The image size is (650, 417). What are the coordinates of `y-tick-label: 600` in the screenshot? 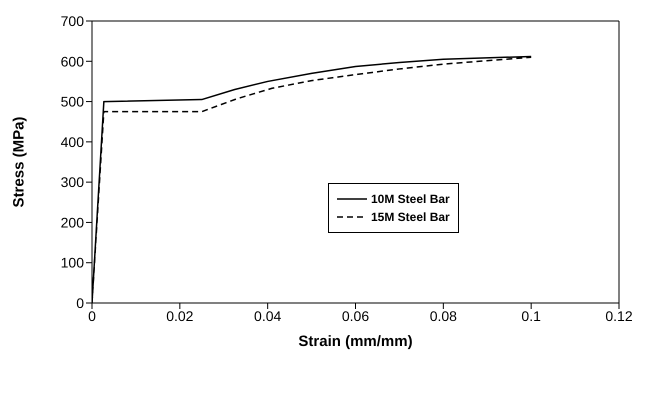 It's located at (72, 61).